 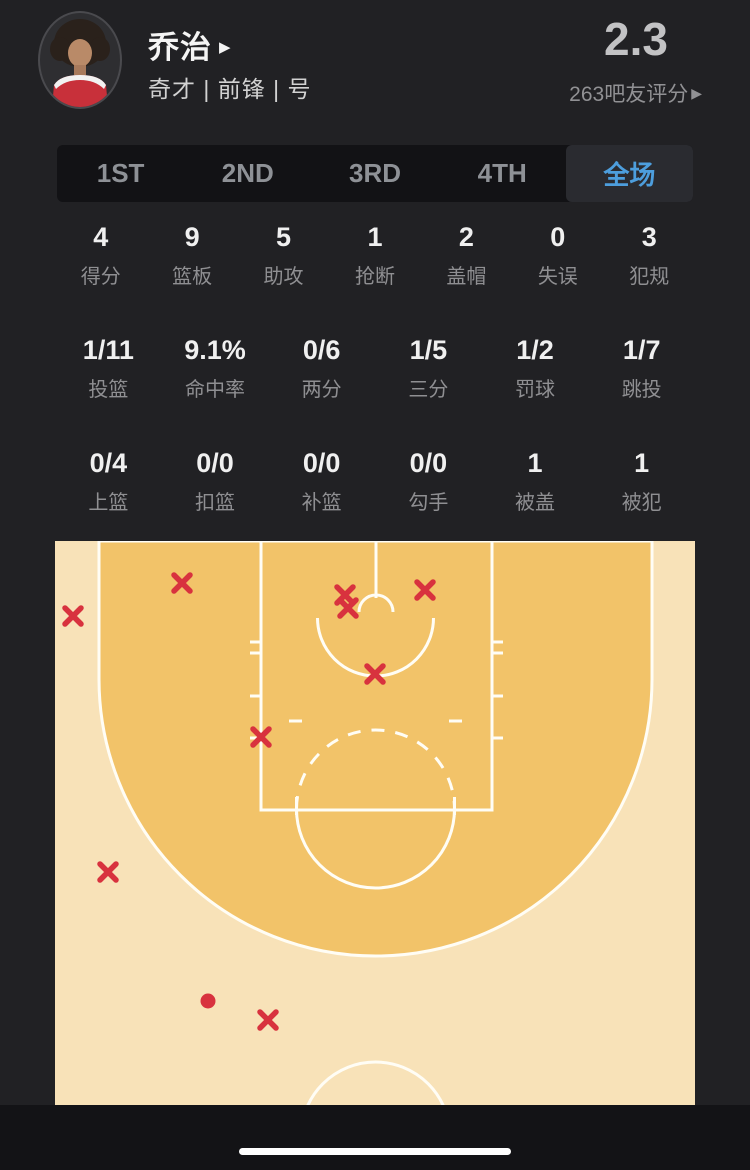 What do you see at coordinates (649, 237) in the screenshot?
I see `stat-value: 3` at bounding box center [649, 237].